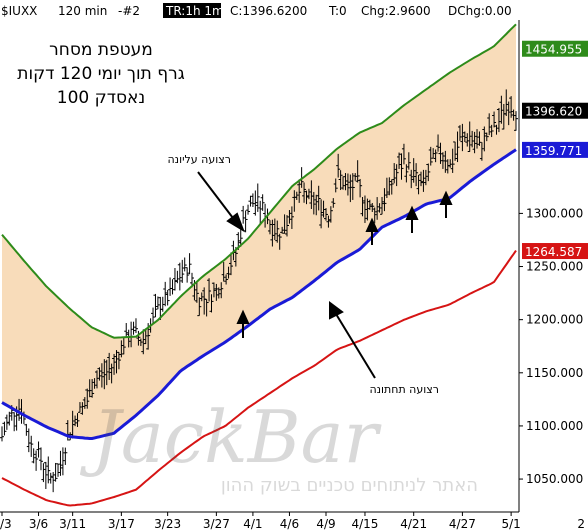  I want to click on title-line-3: נאסדק 100, so click(101, 98).